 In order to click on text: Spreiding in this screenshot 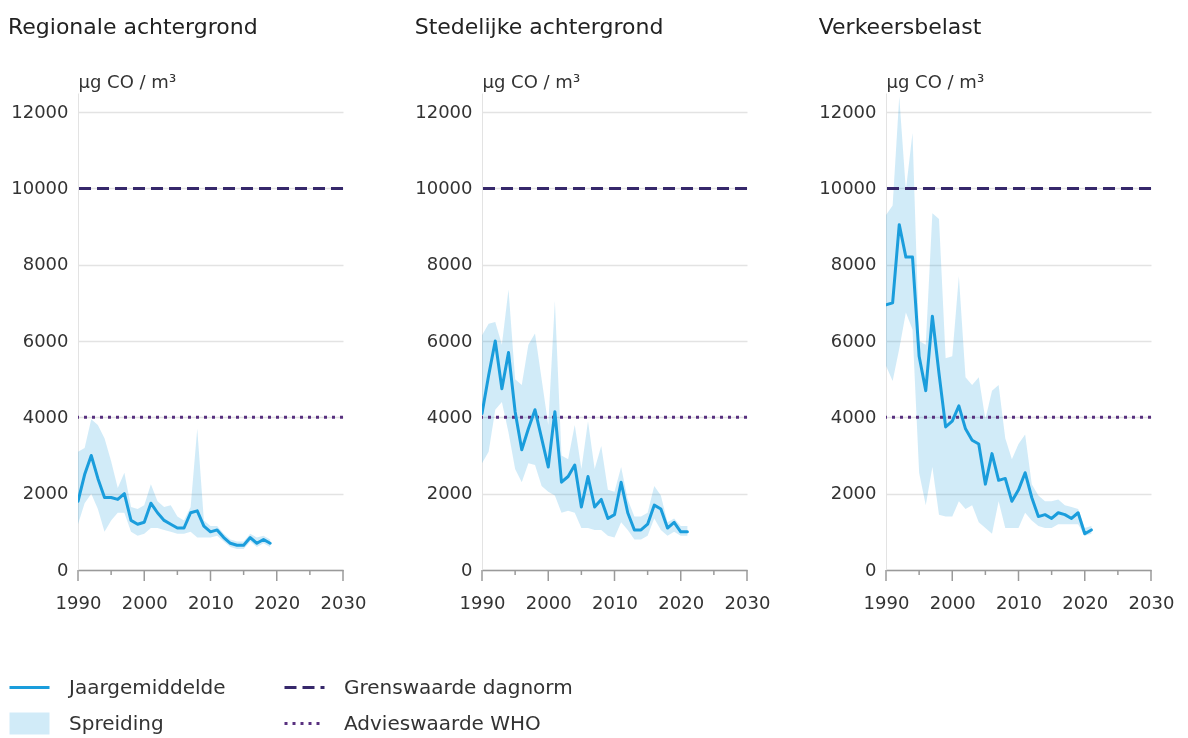, I will do `click(116, 722)`.